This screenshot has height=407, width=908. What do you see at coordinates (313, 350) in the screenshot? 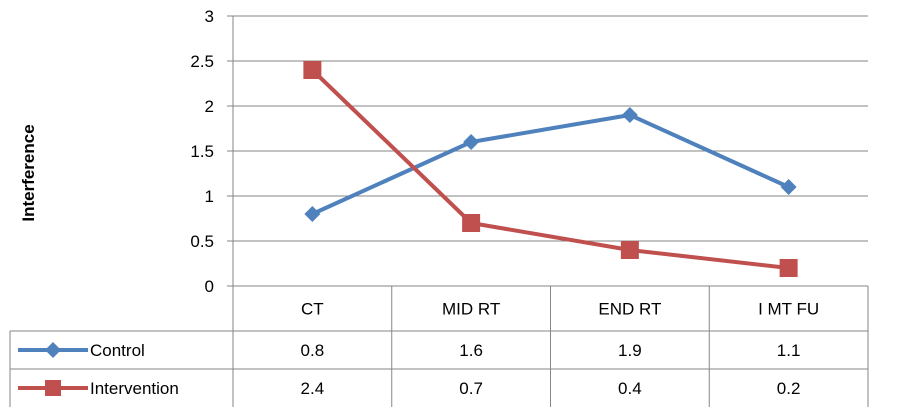
I see `table-value: 0.8` at bounding box center [313, 350].